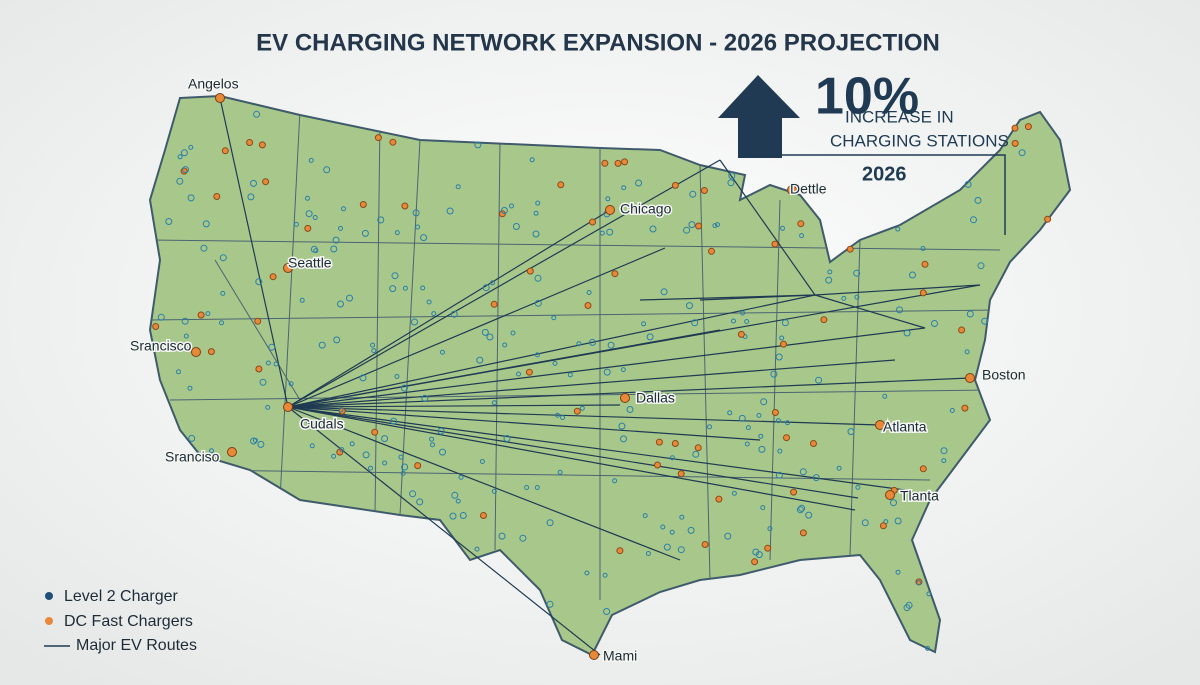 This screenshot has height=685, width=1200. Describe the element at coordinates (310, 263) in the screenshot. I see `city-label: Seattle` at that location.